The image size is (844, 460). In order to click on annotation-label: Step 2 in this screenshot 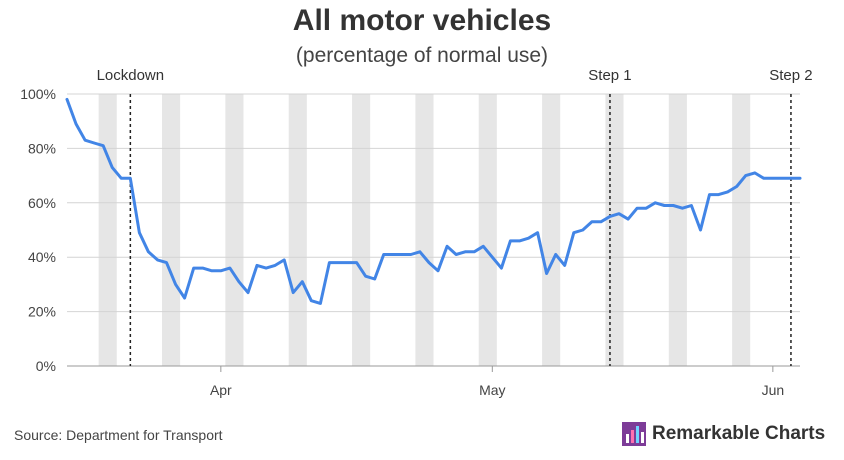, I will do `click(790, 75)`.